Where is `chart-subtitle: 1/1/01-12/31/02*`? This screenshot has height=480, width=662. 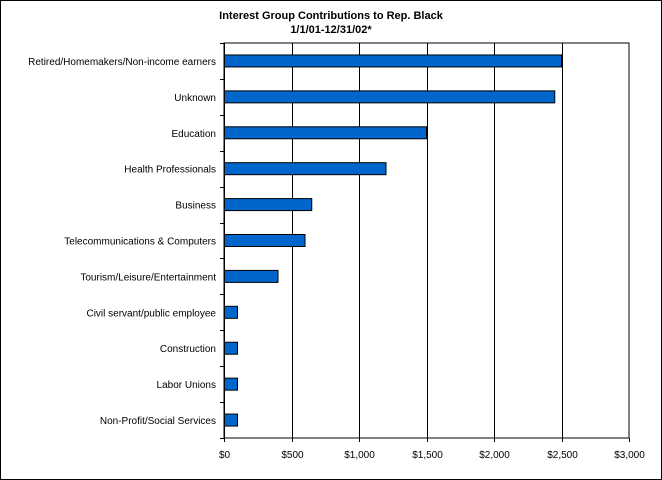 chart-subtitle: 1/1/01-12/31/02* is located at coordinates (331, 30).